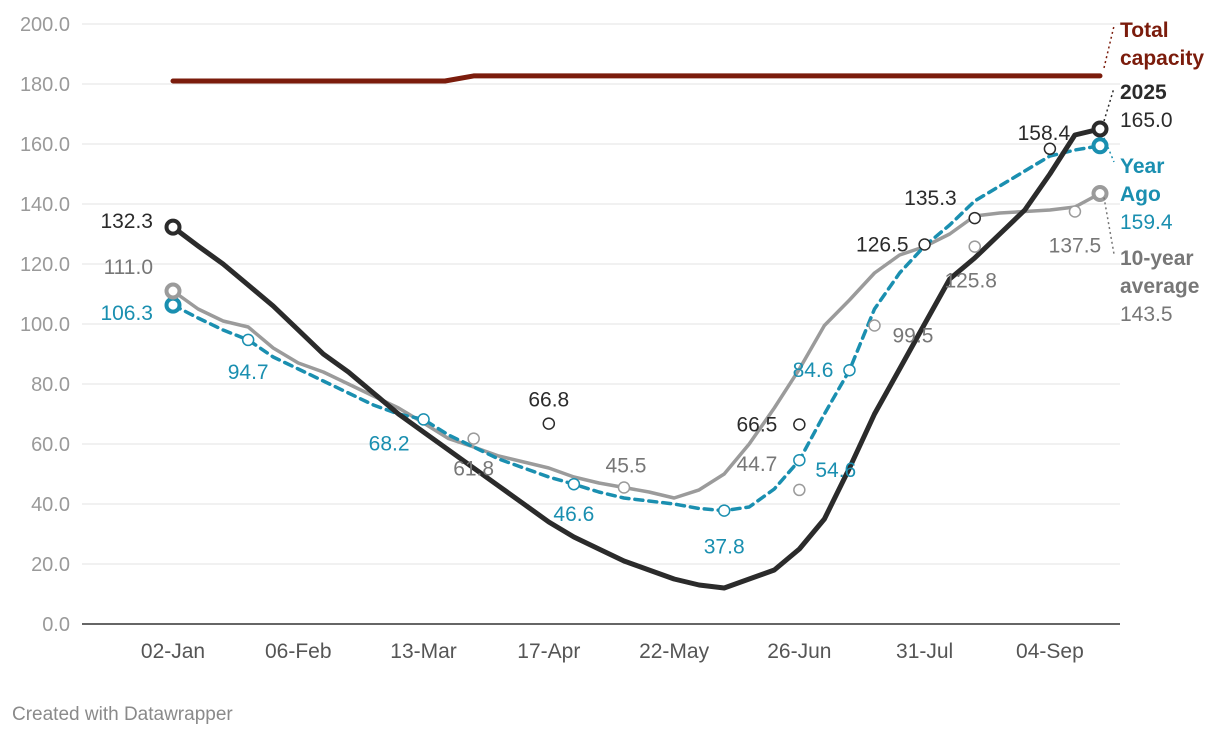 The width and height of the screenshot is (1220, 740). What do you see at coordinates (1144, 30) in the screenshot?
I see `series-end-label: Total` at bounding box center [1144, 30].